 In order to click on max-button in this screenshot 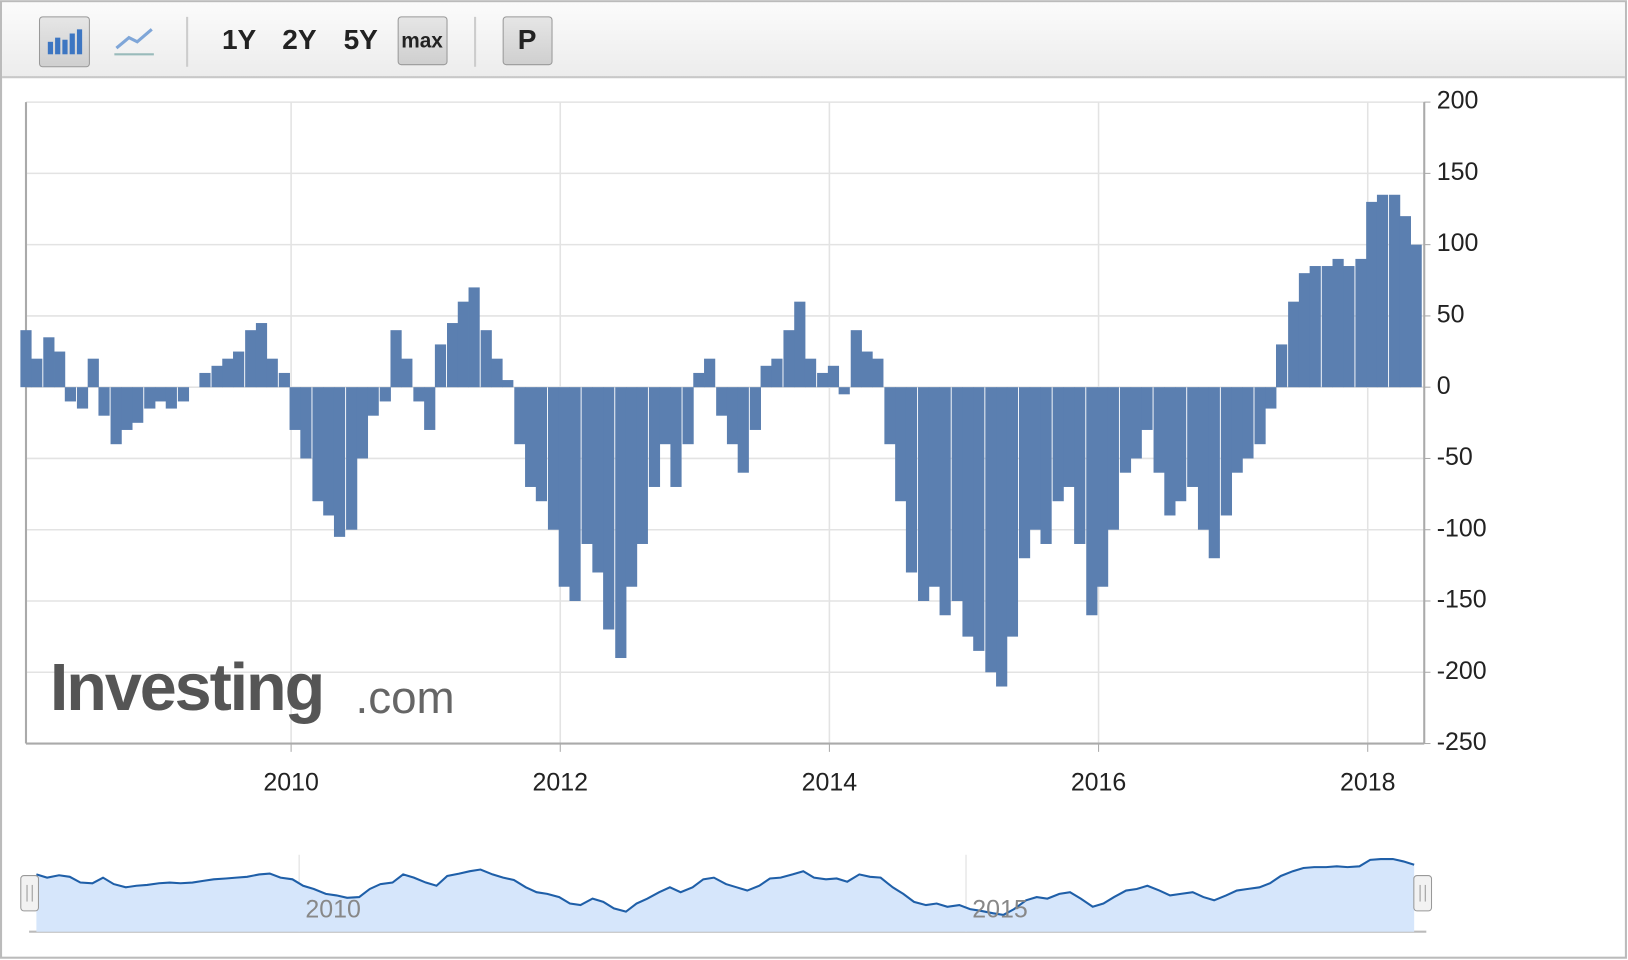, I will do `click(422, 41)`.